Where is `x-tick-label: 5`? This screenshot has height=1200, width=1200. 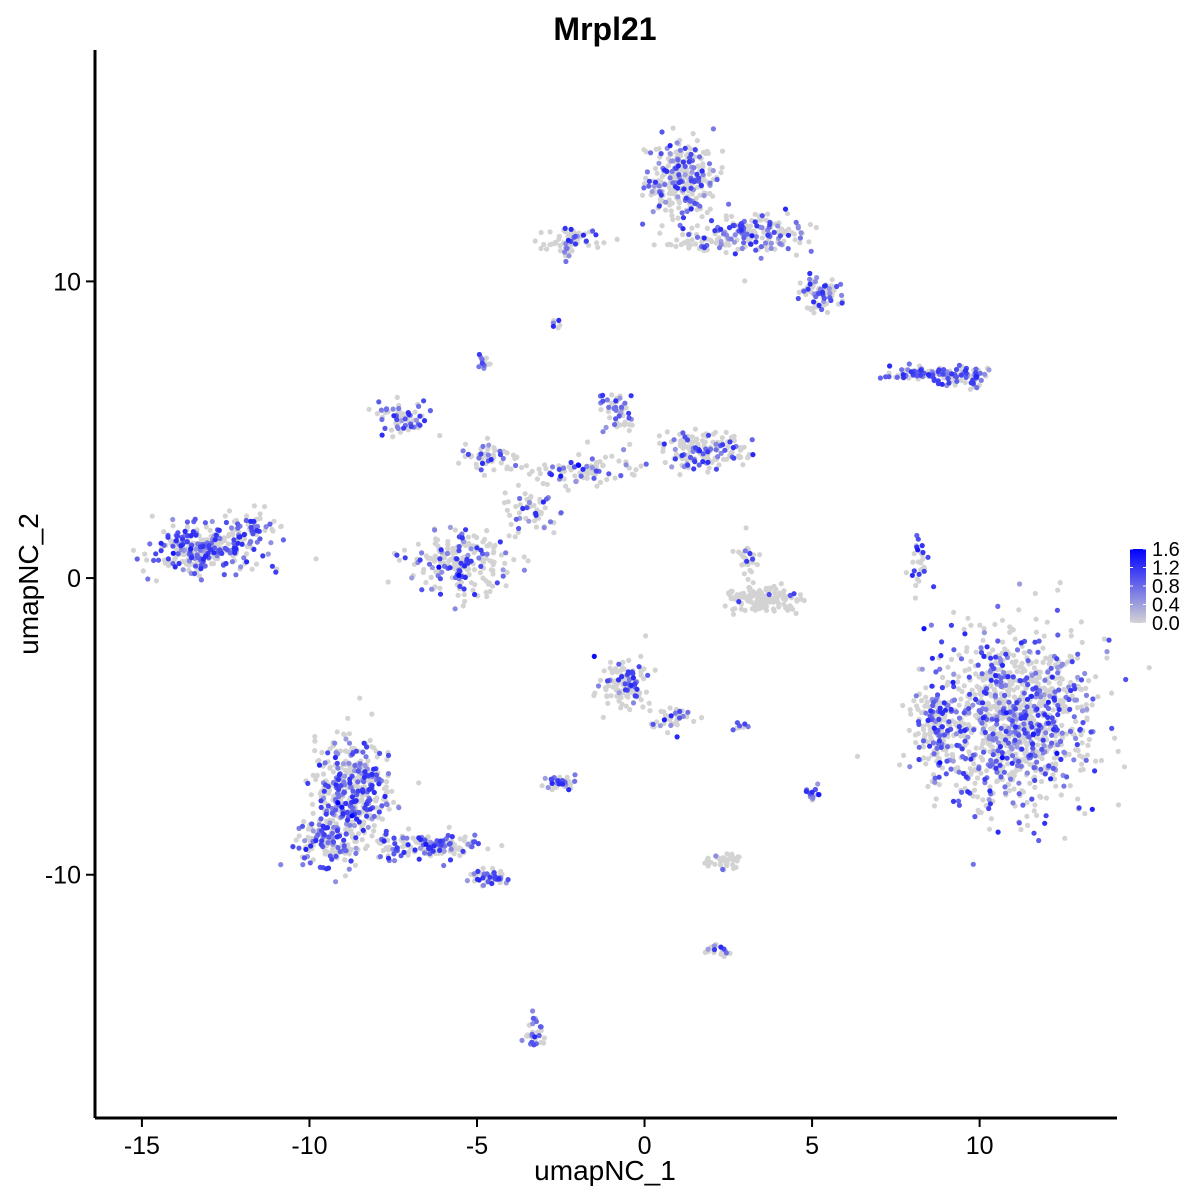 x-tick-label: 5 is located at coordinates (812, 1146).